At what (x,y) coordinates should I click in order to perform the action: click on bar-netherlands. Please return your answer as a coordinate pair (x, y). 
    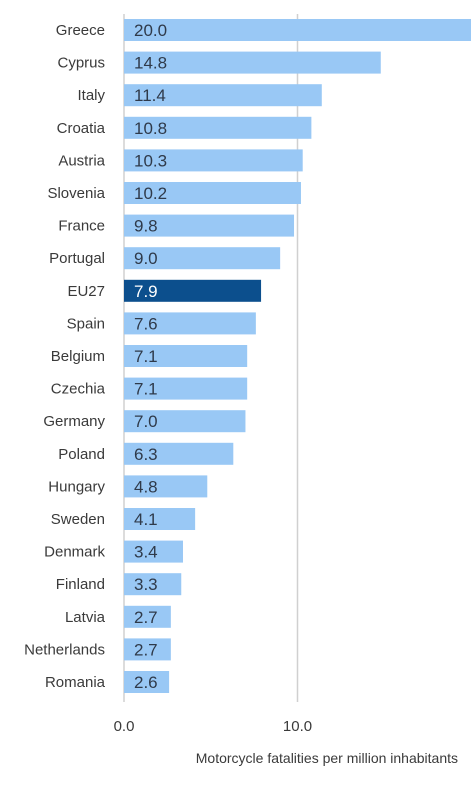
    Looking at the image, I should click on (147, 649).